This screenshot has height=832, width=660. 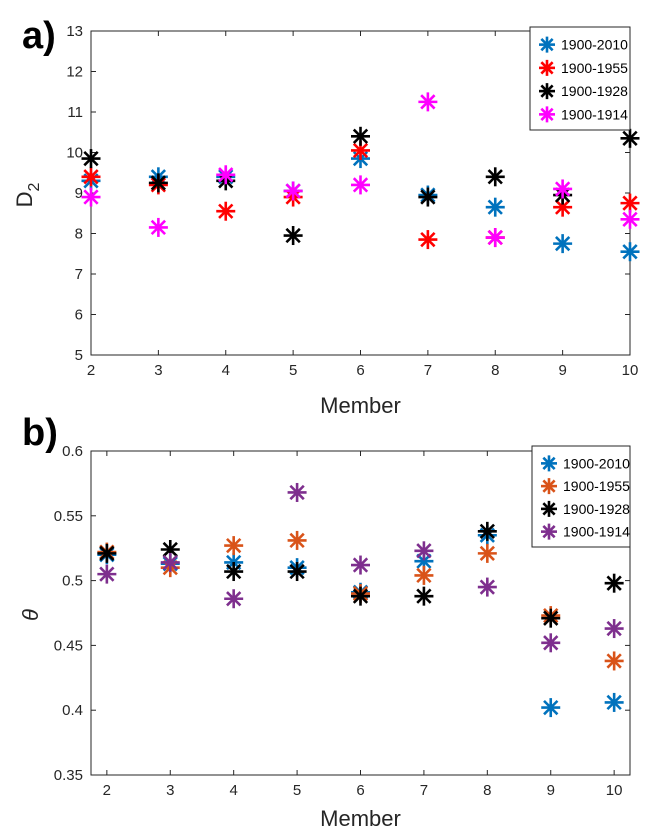 I want to click on y-tick-label: 0.45, so click(x=68, y=645).